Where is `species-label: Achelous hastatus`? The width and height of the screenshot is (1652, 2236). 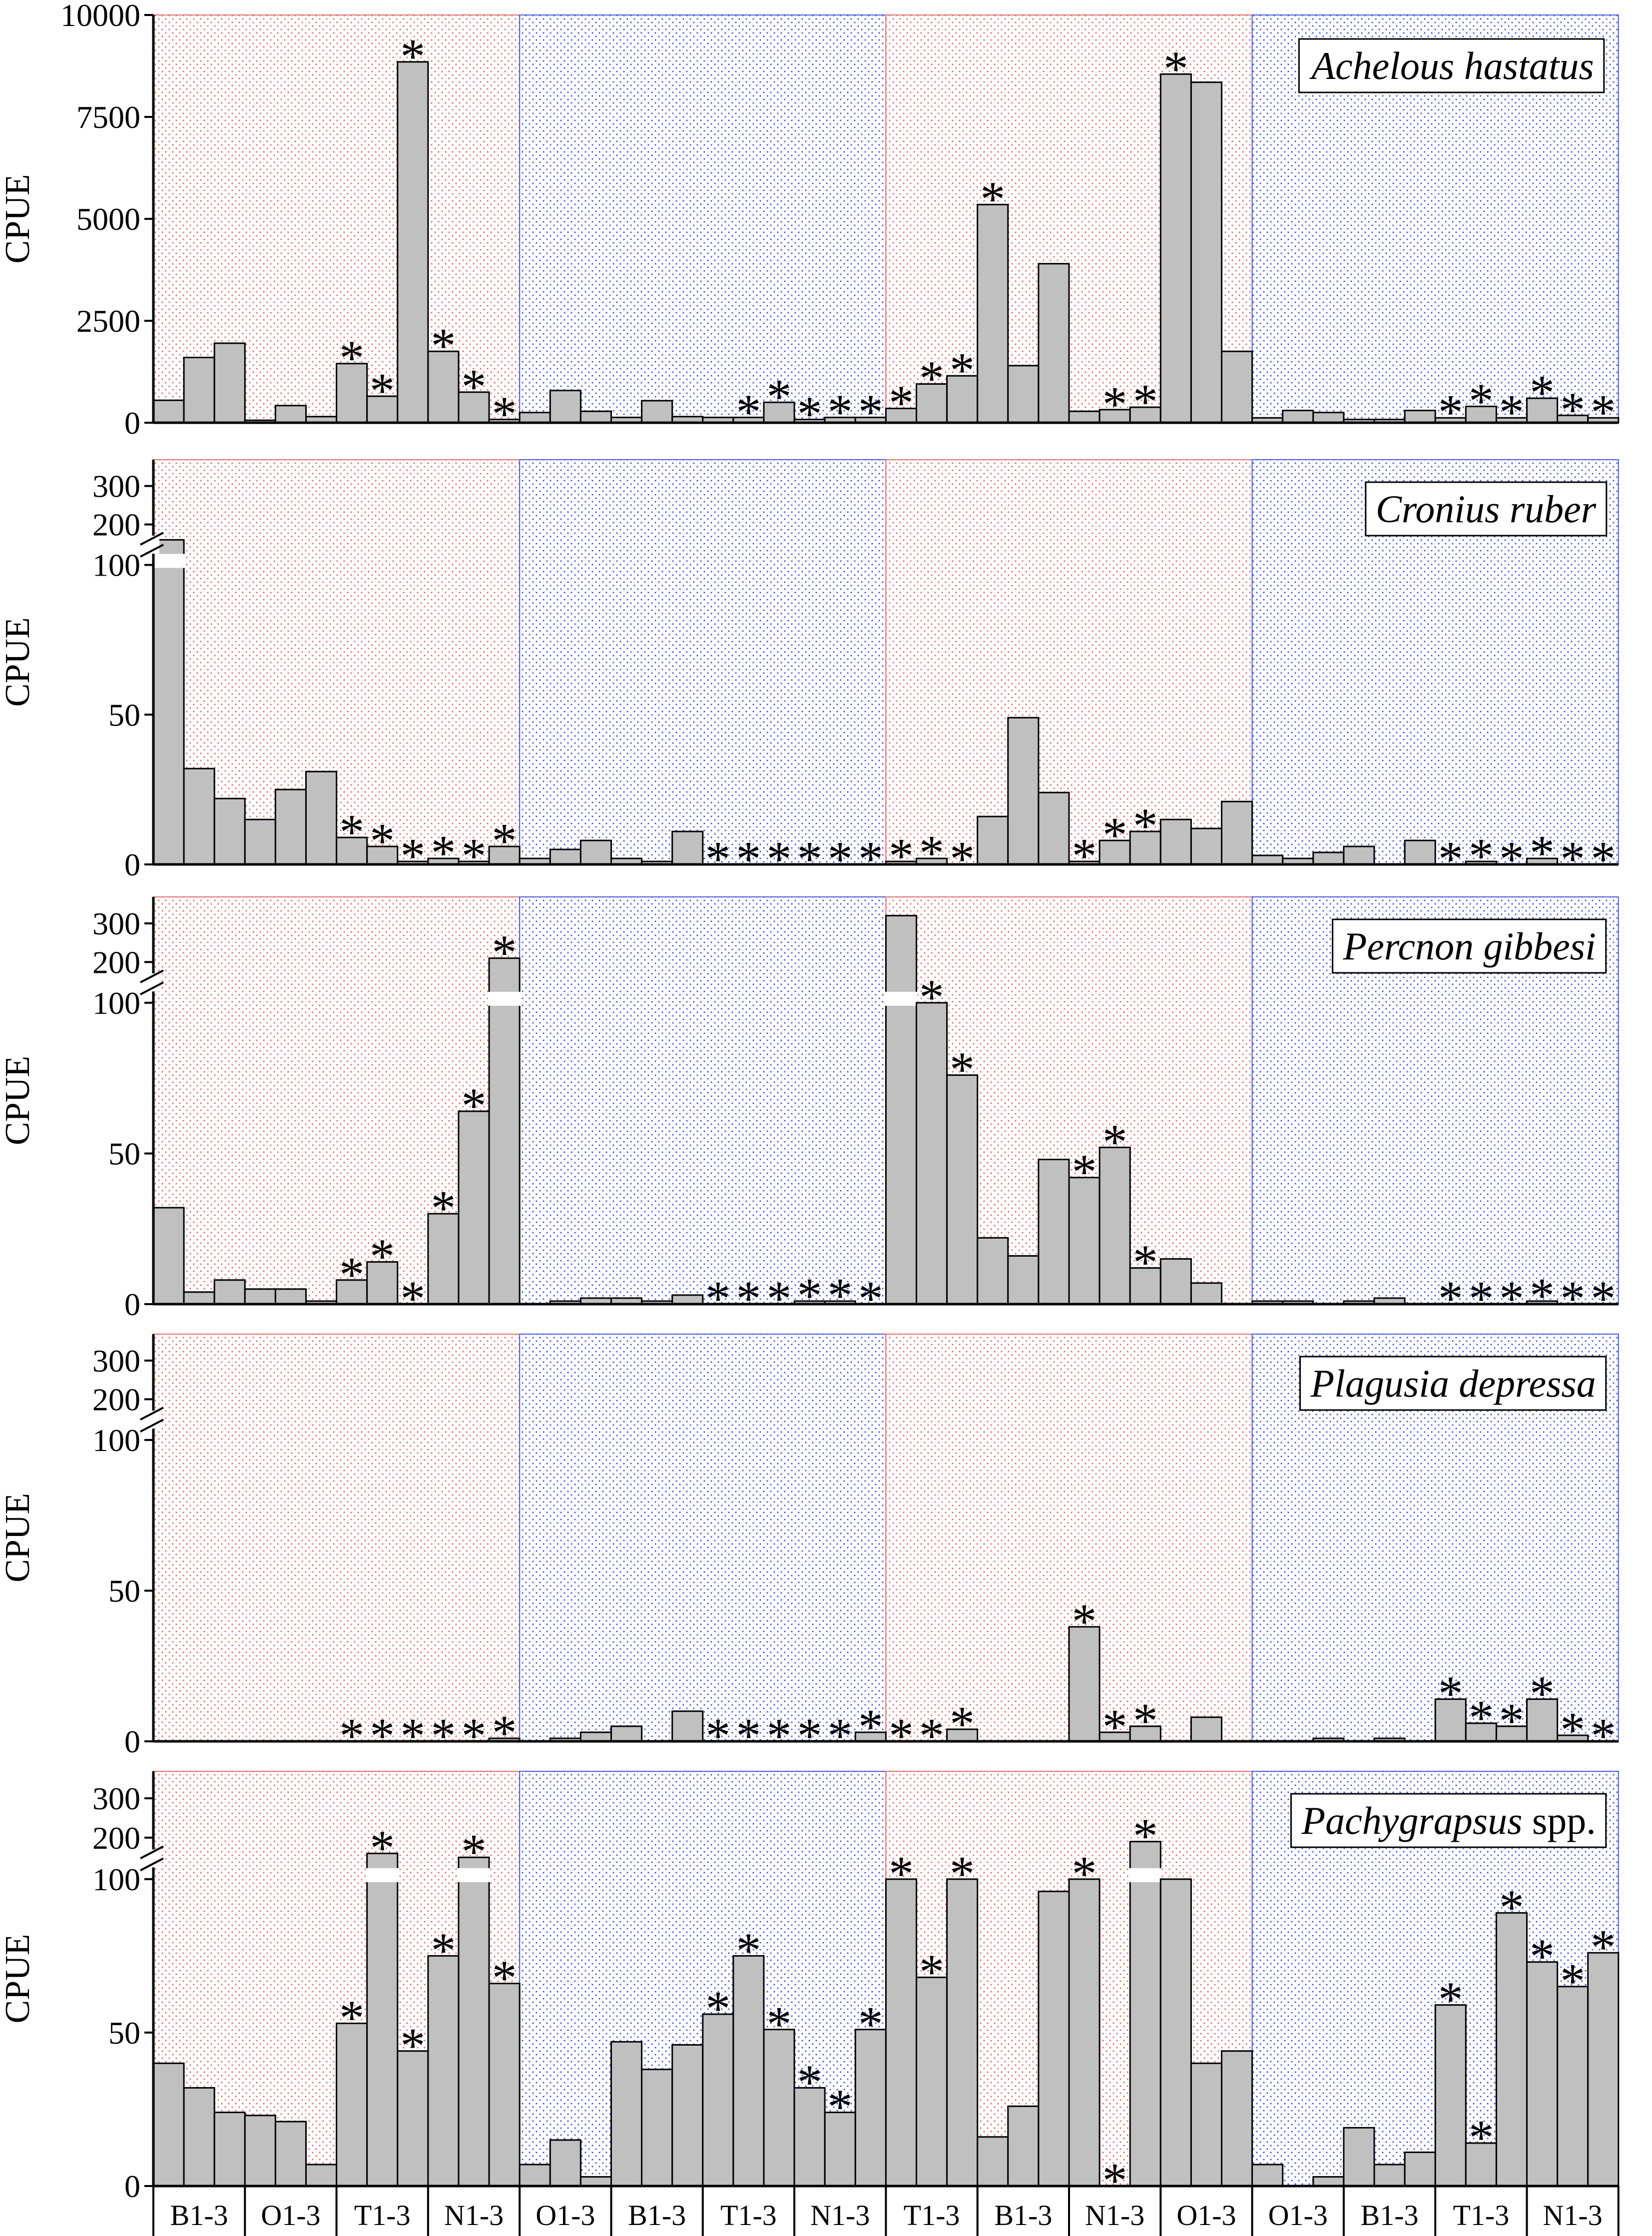 species-label: Achelous hastatus is located at coordinates (1451, 65).